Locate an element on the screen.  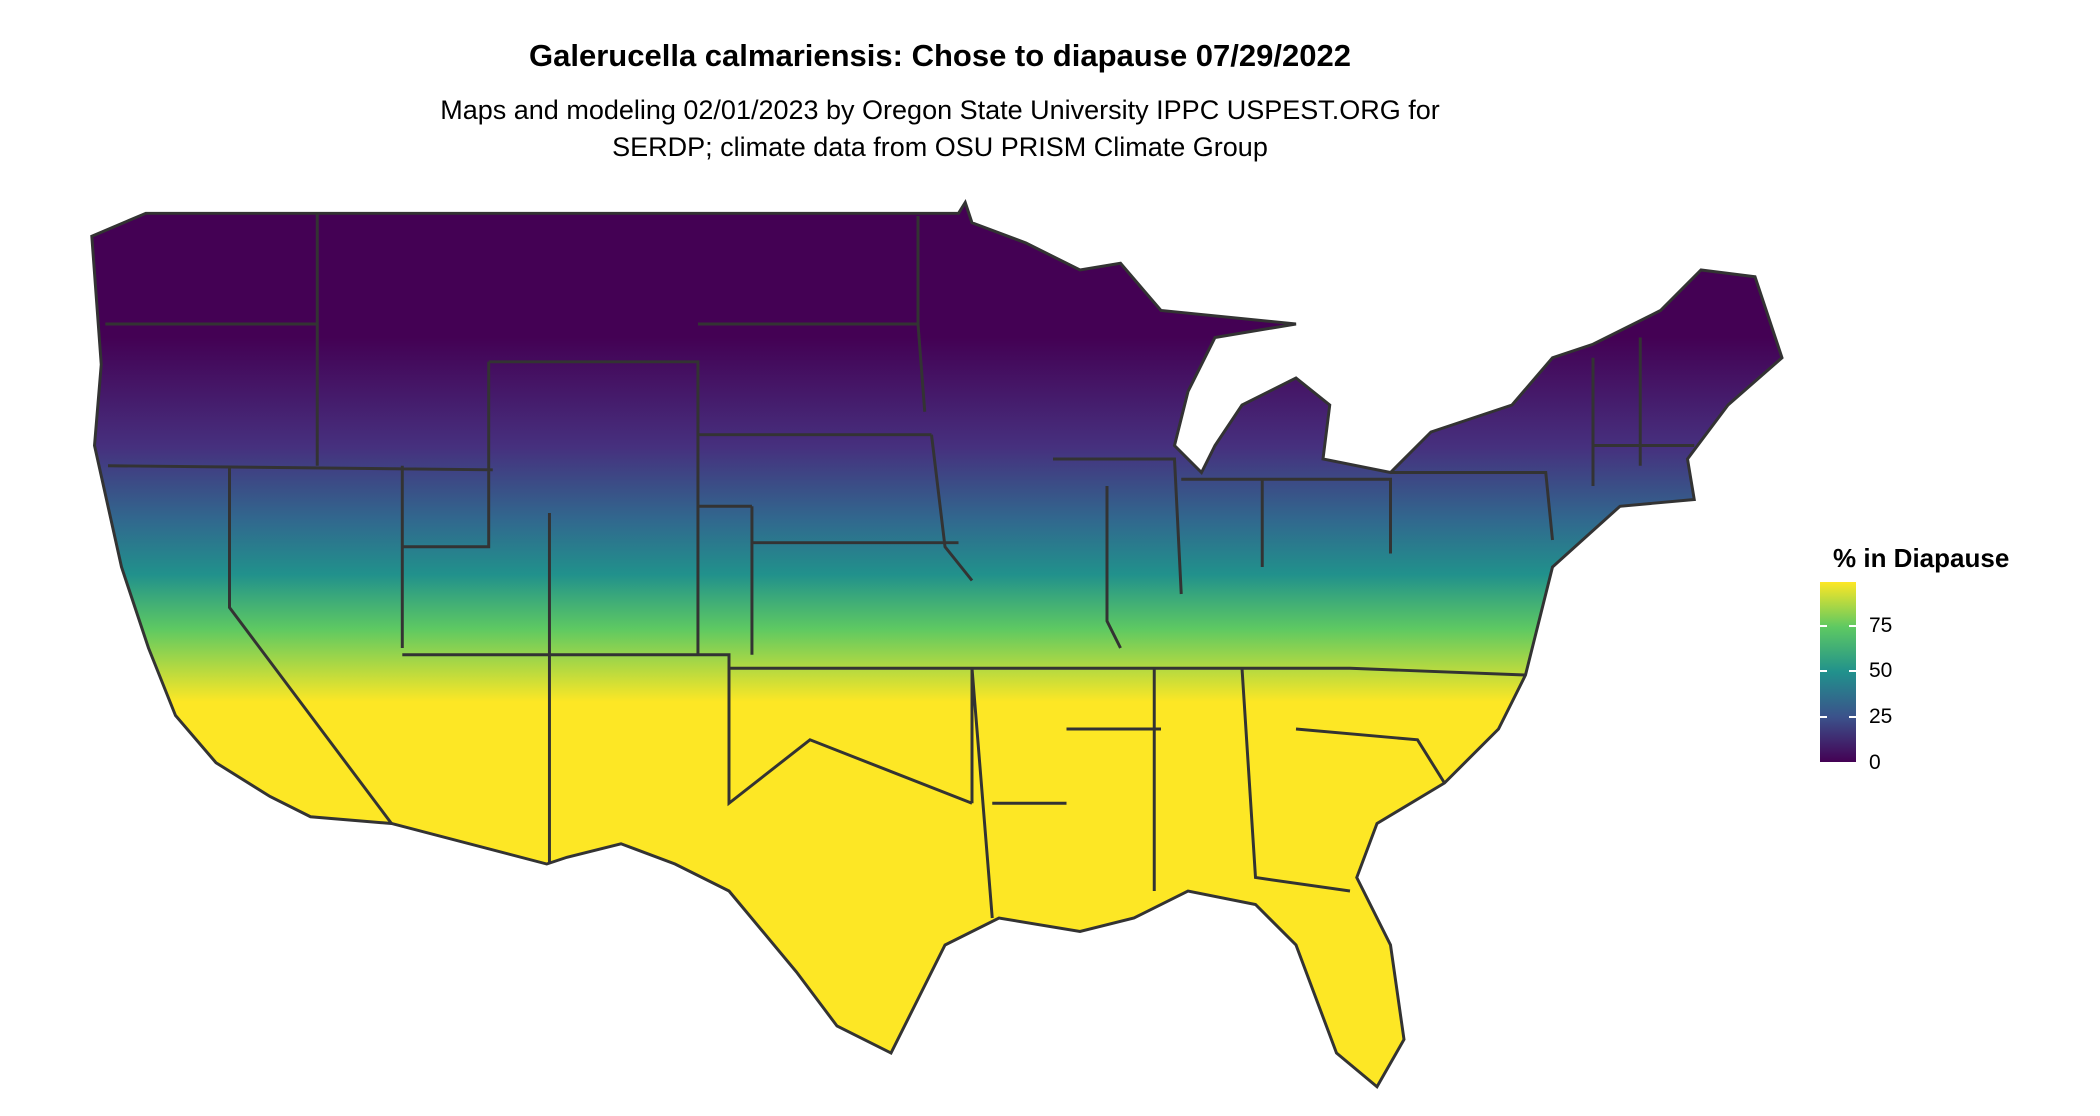
legend-label-25: 25 is located at coordinates (1881, 716).